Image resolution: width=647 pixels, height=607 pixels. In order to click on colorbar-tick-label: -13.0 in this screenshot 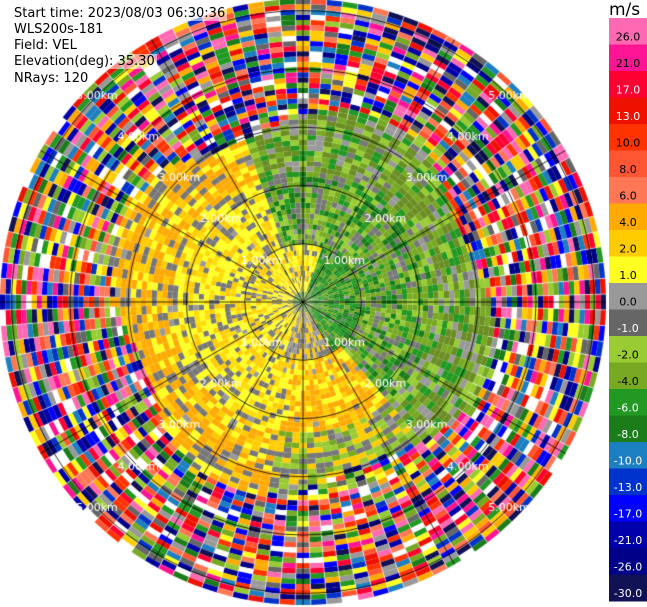, I will do `click(628, 487)`.